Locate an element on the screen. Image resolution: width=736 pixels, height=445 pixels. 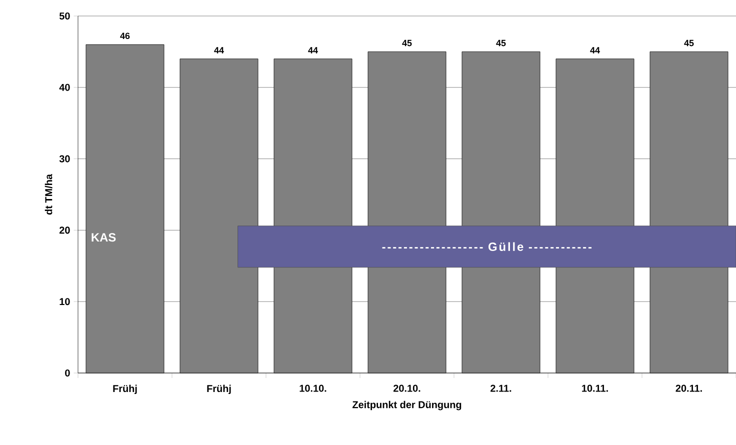
annotation: ------------------- Gülle ------------ is located at coordinates (487, 246).